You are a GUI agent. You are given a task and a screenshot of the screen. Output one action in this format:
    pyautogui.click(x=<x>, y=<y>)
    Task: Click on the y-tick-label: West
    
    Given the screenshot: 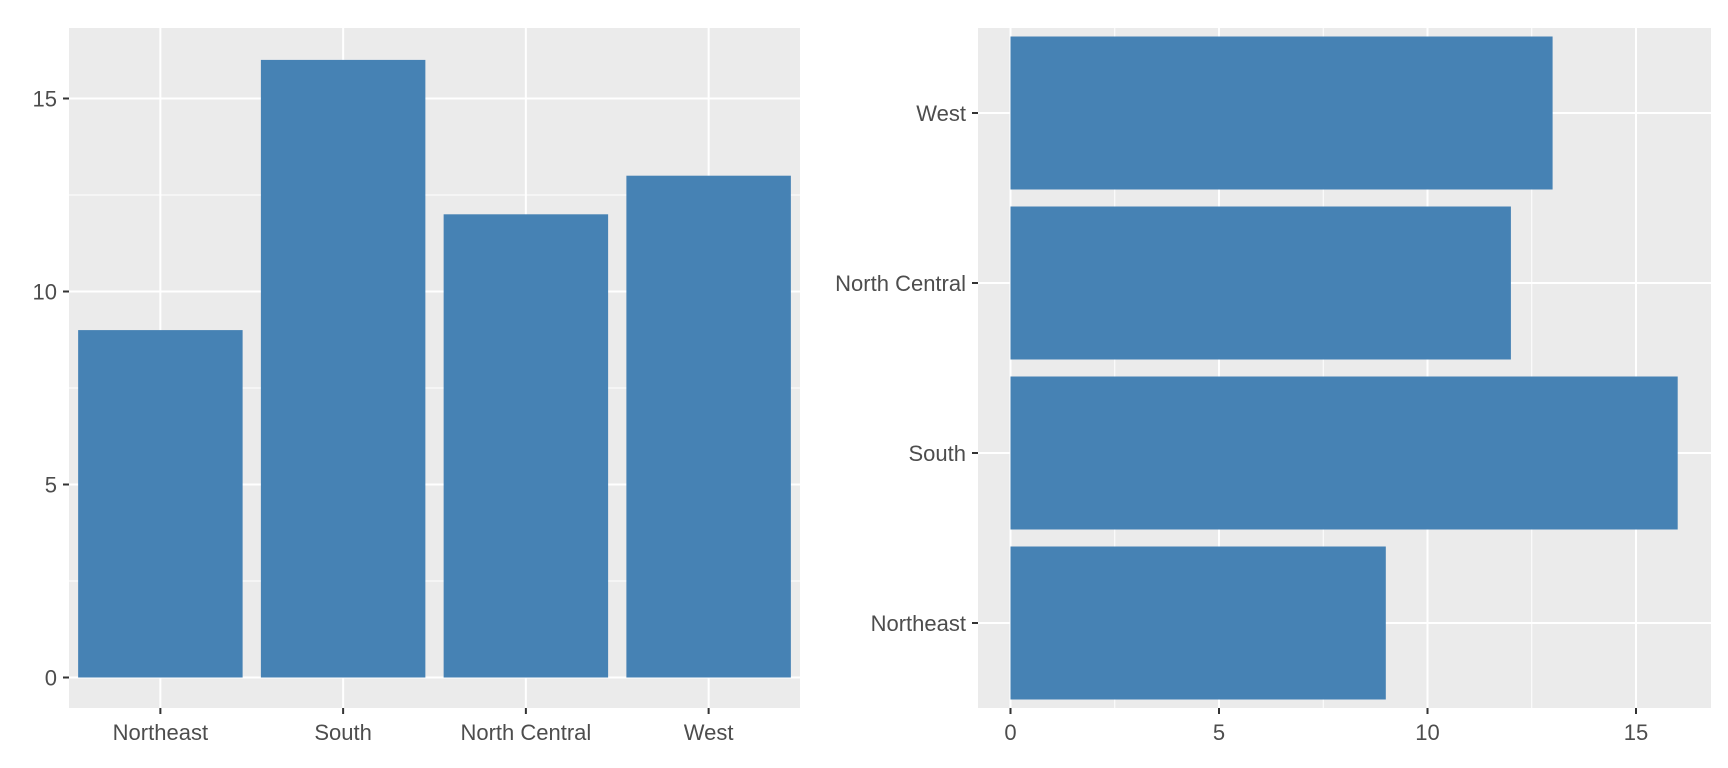 What is the action you would take?
    pyautogui.click(x=941, y=113)
    